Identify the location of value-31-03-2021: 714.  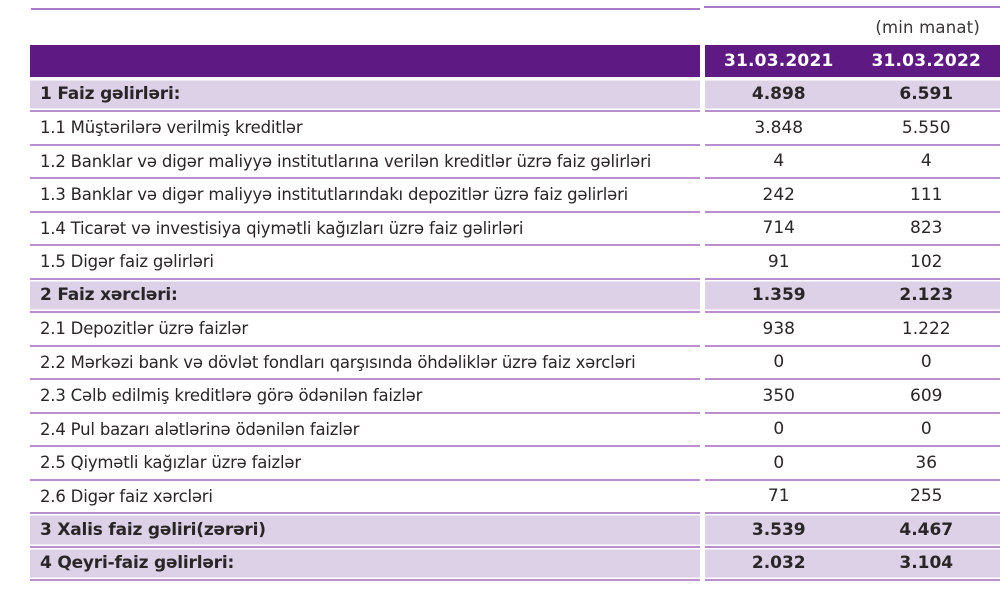
(779, 229).